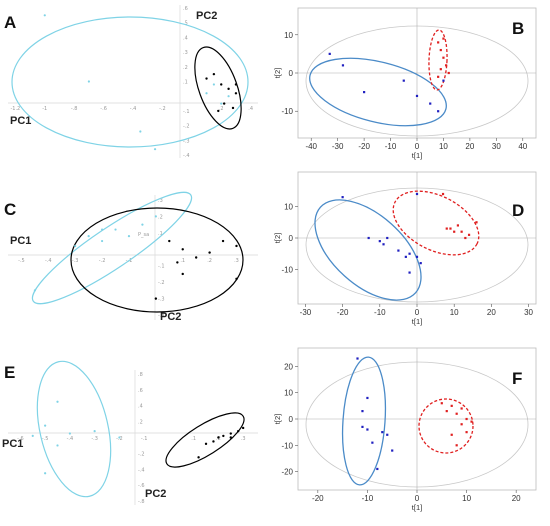  I want to click on x-tick-label: -1.2, so click(15, 109).